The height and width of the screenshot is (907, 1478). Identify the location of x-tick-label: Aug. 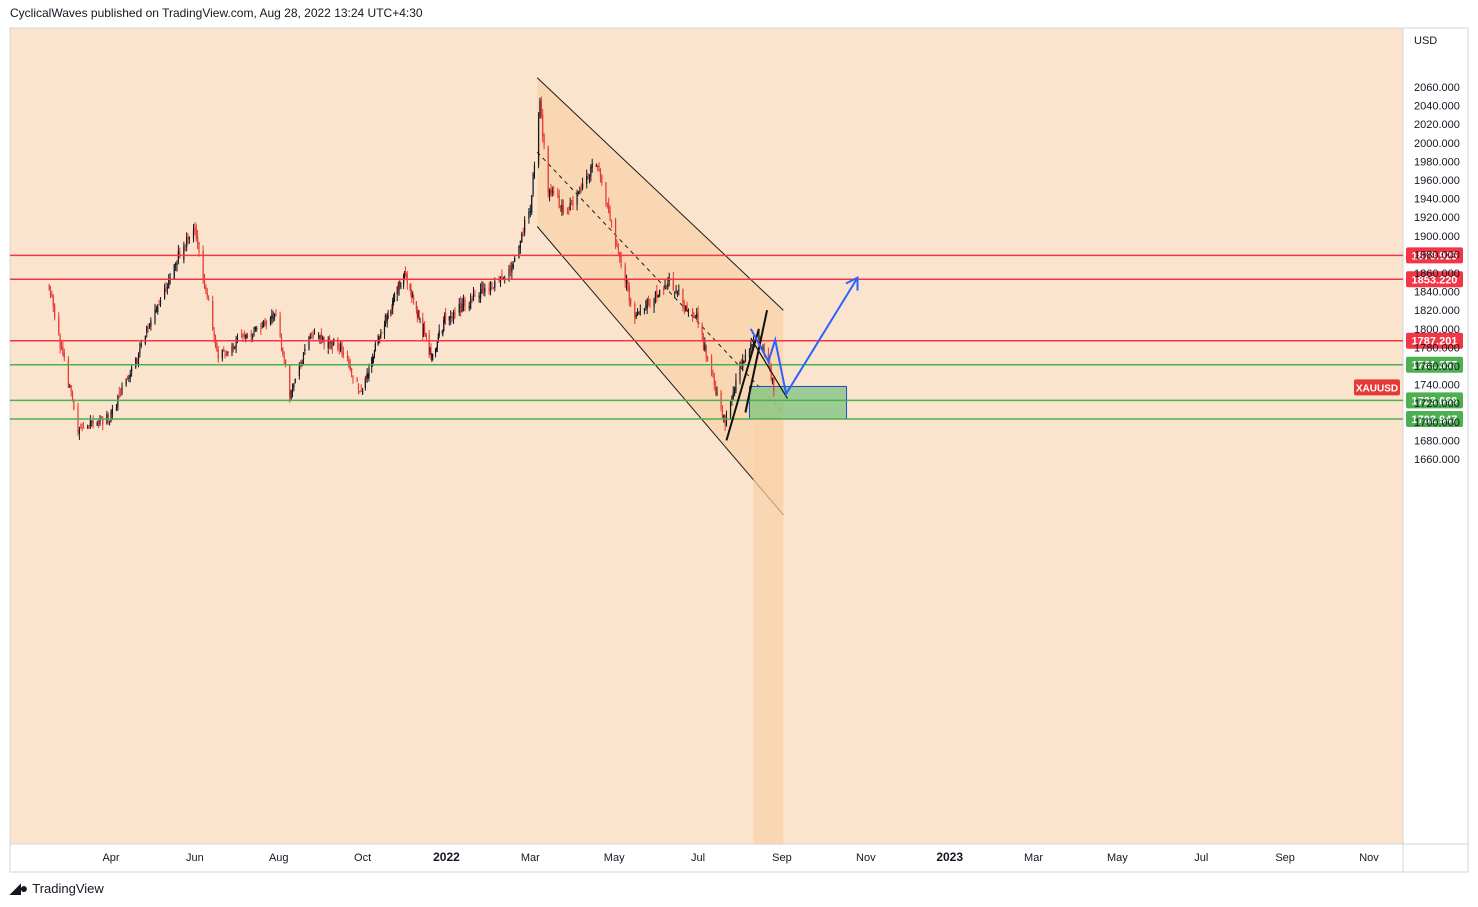
(279, 858).